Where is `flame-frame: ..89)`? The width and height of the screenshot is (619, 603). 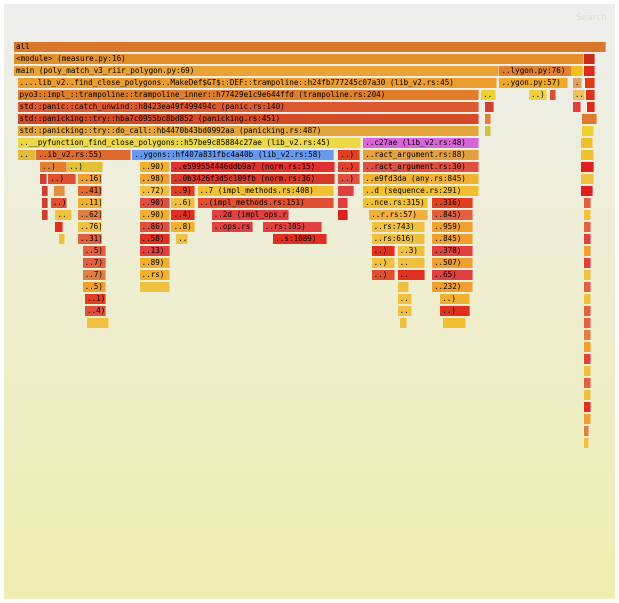
flame-frame: ..89) is located at coordinates (155, 263).